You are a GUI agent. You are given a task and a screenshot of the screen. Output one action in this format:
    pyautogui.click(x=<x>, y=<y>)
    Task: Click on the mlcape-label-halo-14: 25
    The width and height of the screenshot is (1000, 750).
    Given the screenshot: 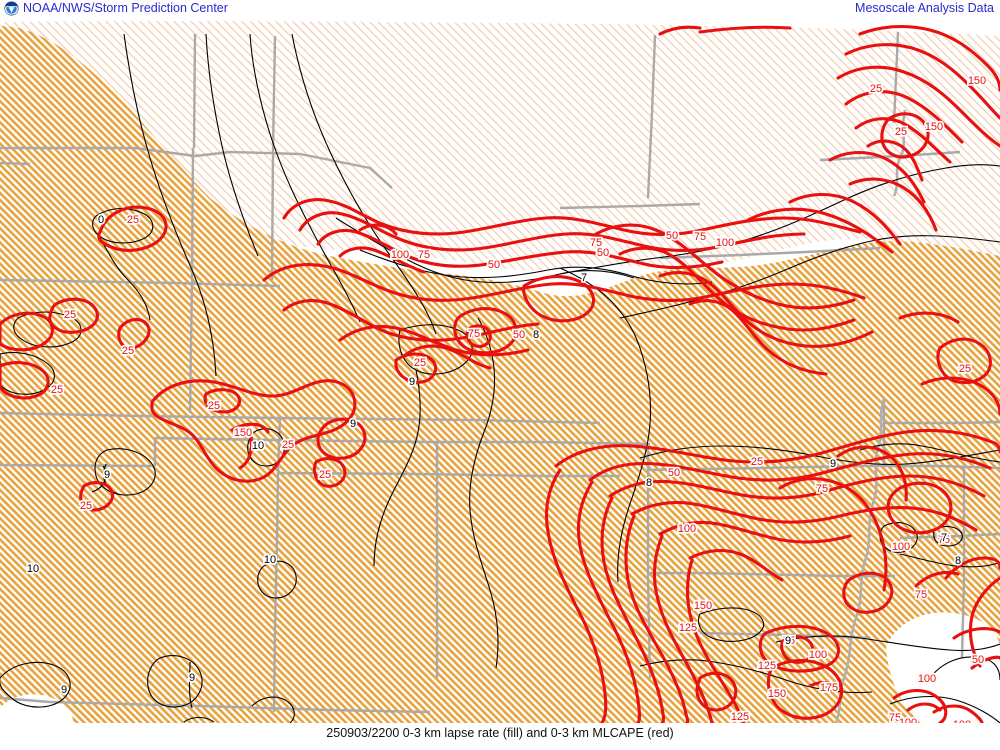 What is the action you would take?
    pyautogui.click(x=420, y=363)
    